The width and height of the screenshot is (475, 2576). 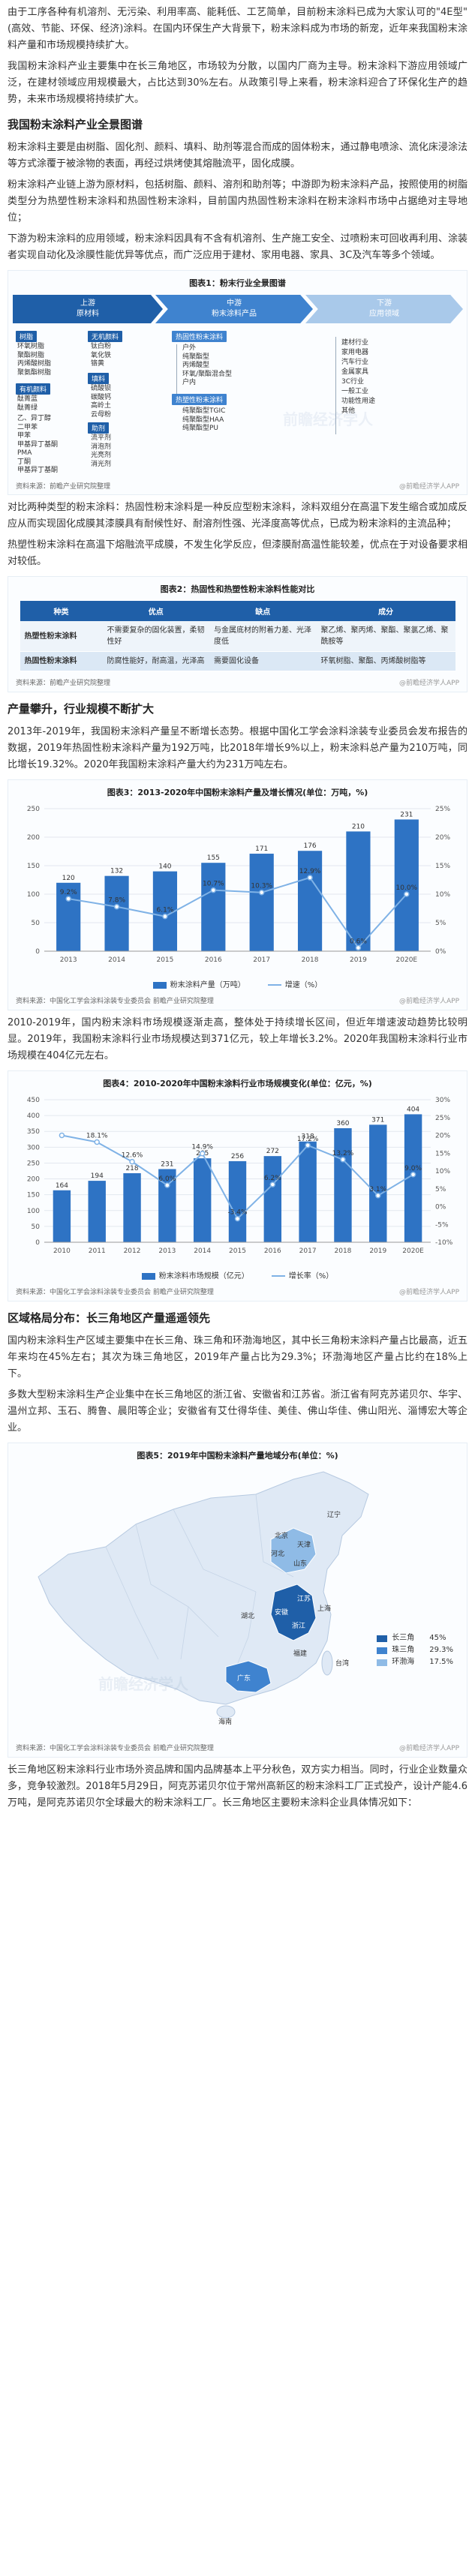 What do you see at coordinates (99, 428) in the screenshot?
I see `category-additive: 助剂` at bounding box center [99, 428].